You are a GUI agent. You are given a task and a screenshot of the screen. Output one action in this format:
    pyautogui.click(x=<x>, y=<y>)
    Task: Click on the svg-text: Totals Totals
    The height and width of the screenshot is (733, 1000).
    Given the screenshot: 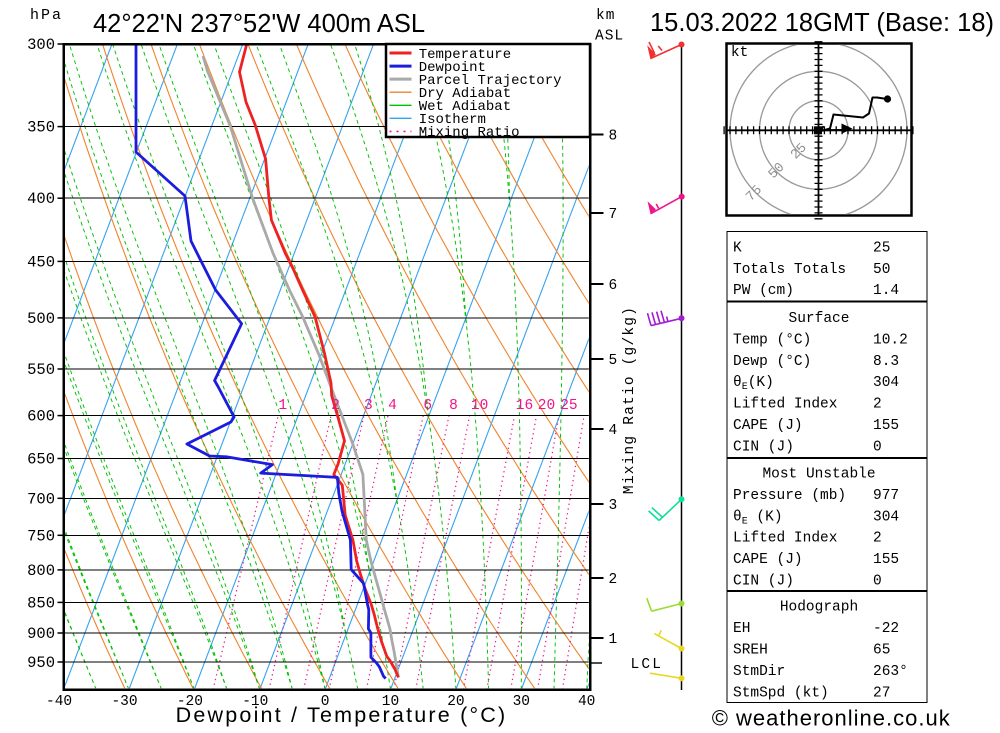 What is the action you would take?
    pyautogui.click(x=789, y=270)
    